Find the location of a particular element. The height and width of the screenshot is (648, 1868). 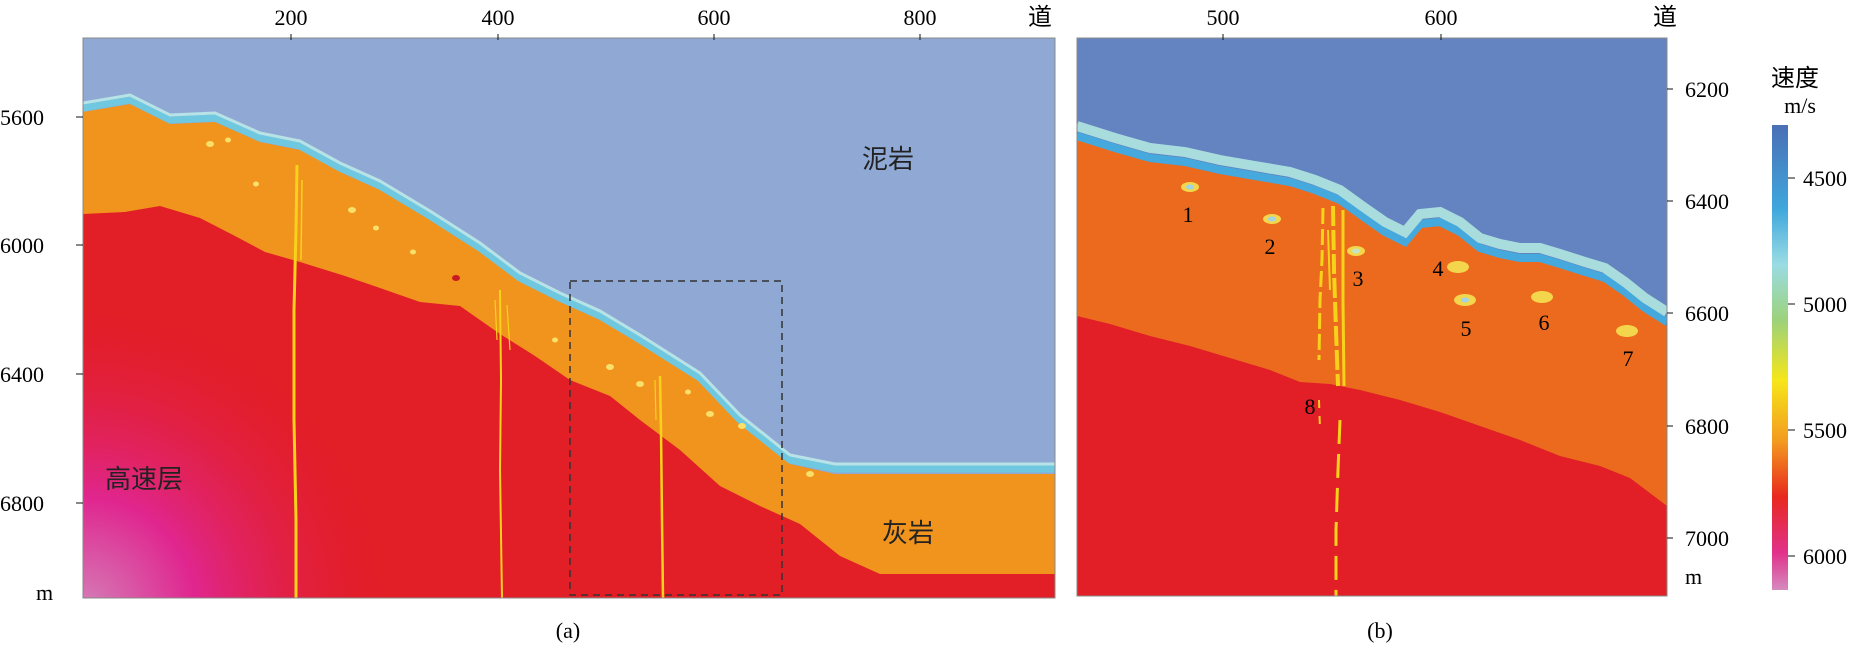

top-tick-200: 200 is located at coordinates (291, 17).